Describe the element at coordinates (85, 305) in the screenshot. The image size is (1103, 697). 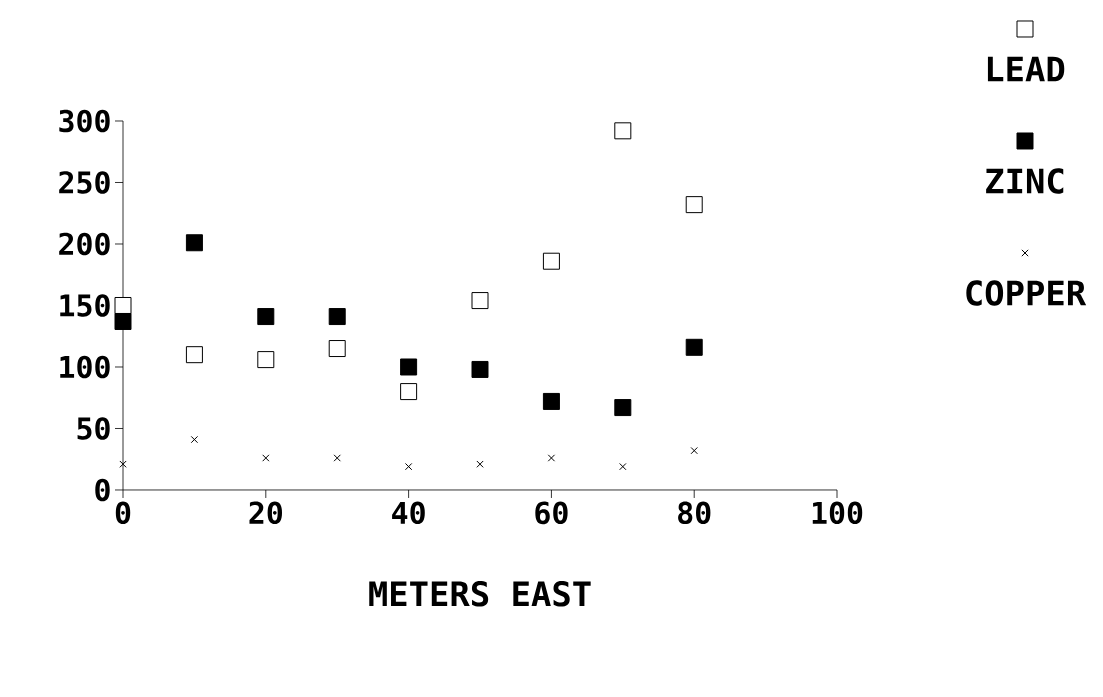
I see `y-tick-label: 150` at that location.